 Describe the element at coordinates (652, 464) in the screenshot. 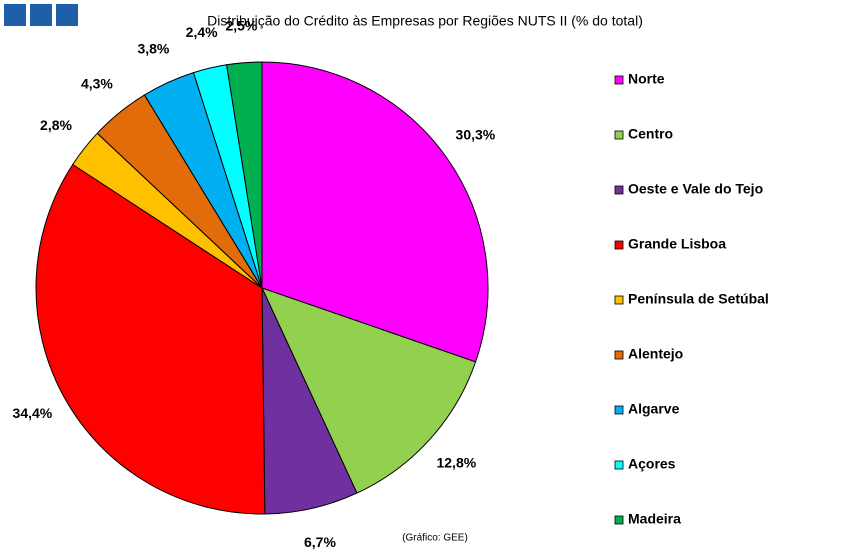

I see `legend-label: Açores` at that location.